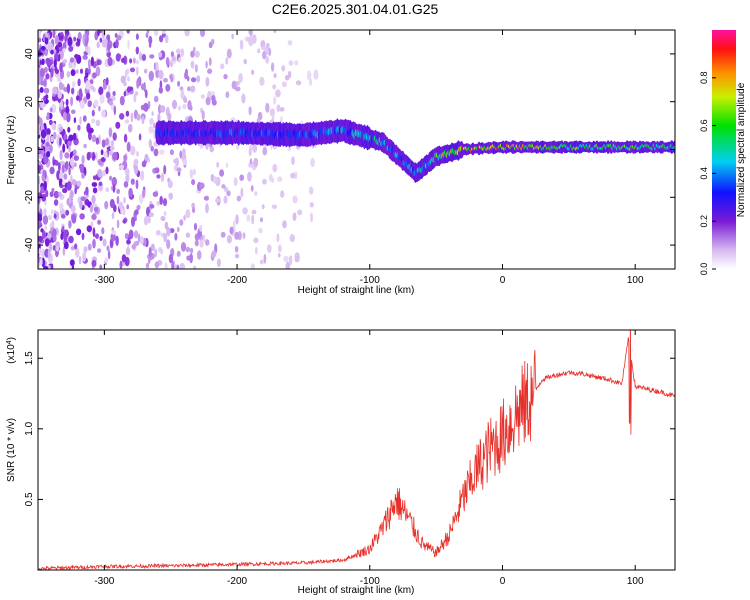 The height and width of the screenshot is (600, 750). I want to click on figure-title: C2E6.2025.301.04.01.G25, so click(355, 9).